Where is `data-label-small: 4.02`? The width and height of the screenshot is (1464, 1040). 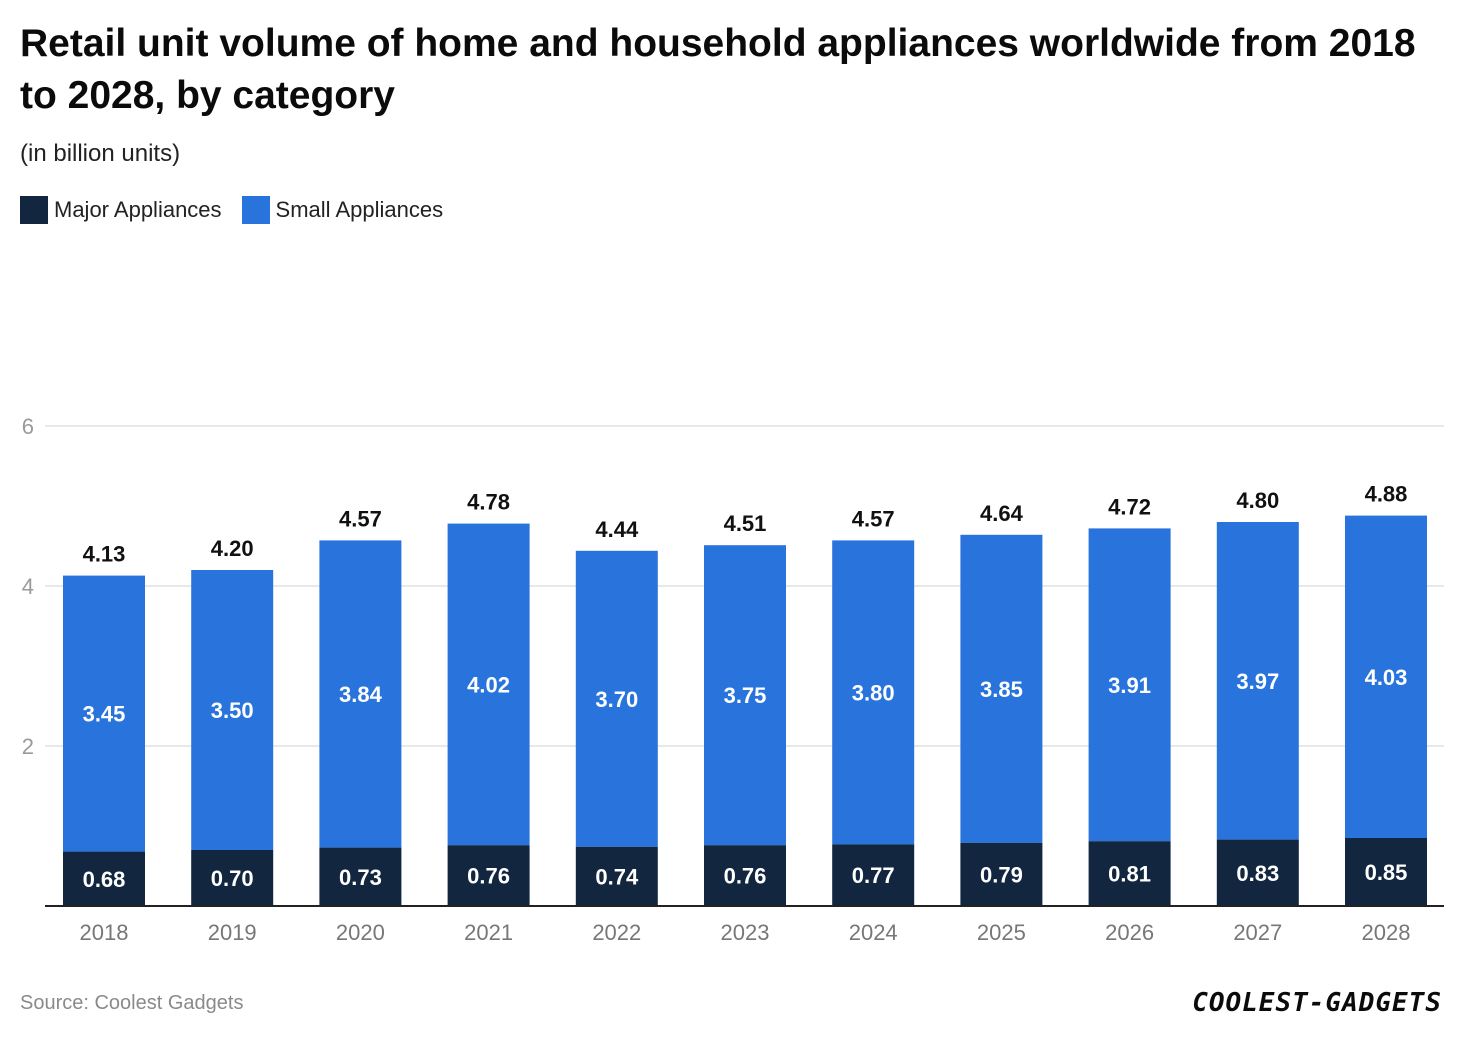 data-label-small: 4.02 is located at coordinates (488, 684).